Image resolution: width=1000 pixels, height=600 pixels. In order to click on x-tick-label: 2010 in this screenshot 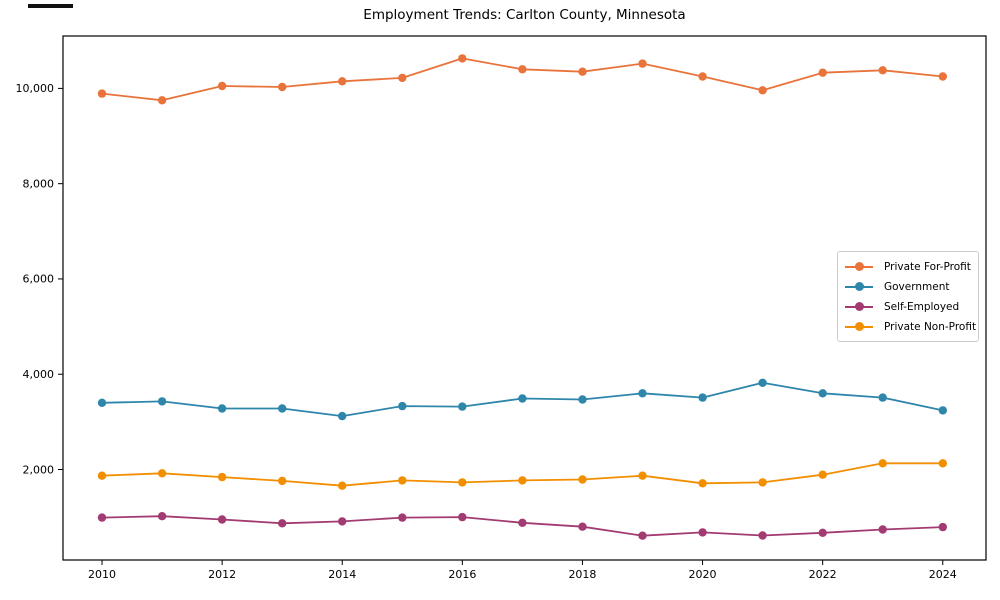, I will do `click(102, 574)`.